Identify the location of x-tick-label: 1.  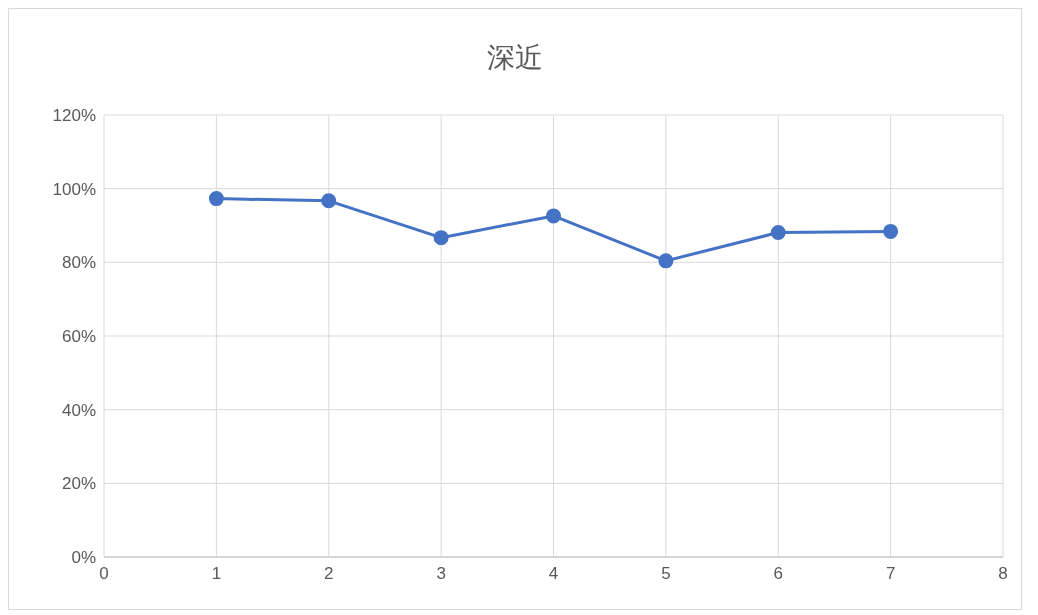
(216, 573).